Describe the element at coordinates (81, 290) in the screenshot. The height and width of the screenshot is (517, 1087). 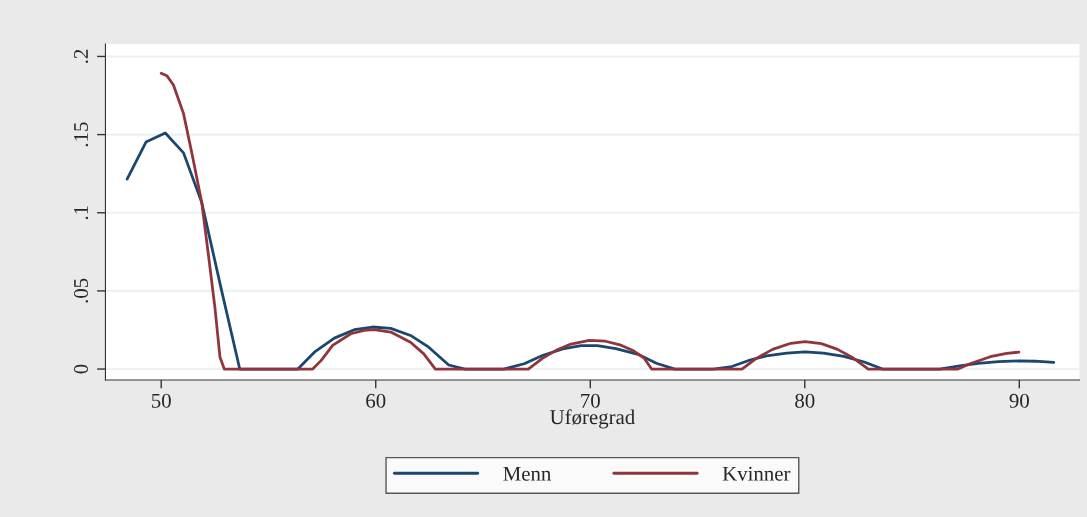
I see `y-tick-label: .05` at that location.